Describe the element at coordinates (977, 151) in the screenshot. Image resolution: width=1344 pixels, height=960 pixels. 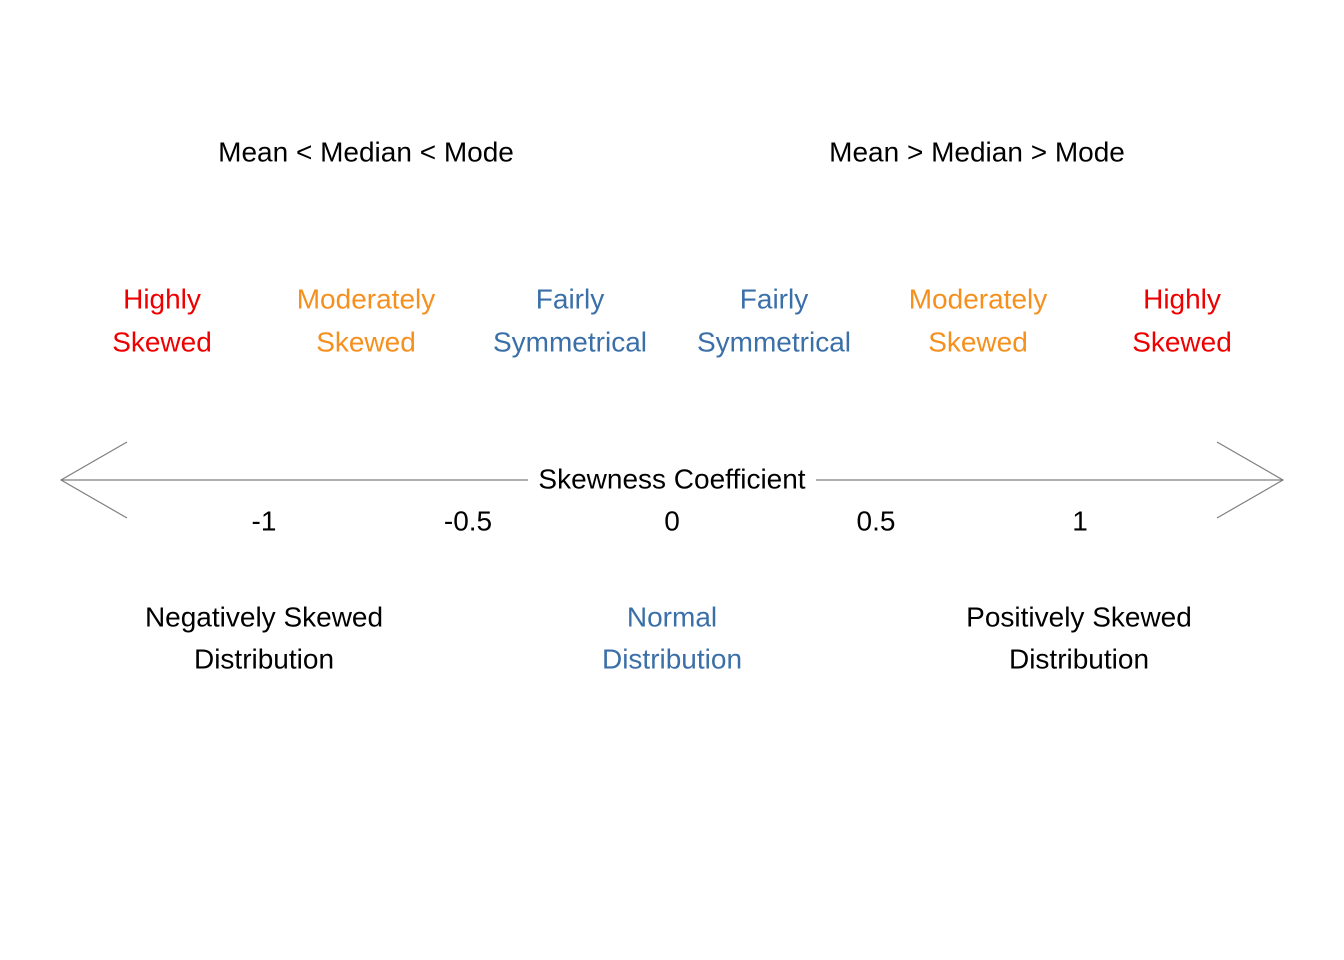
I see `relation-right: Mean > Median > Mode` at that location.